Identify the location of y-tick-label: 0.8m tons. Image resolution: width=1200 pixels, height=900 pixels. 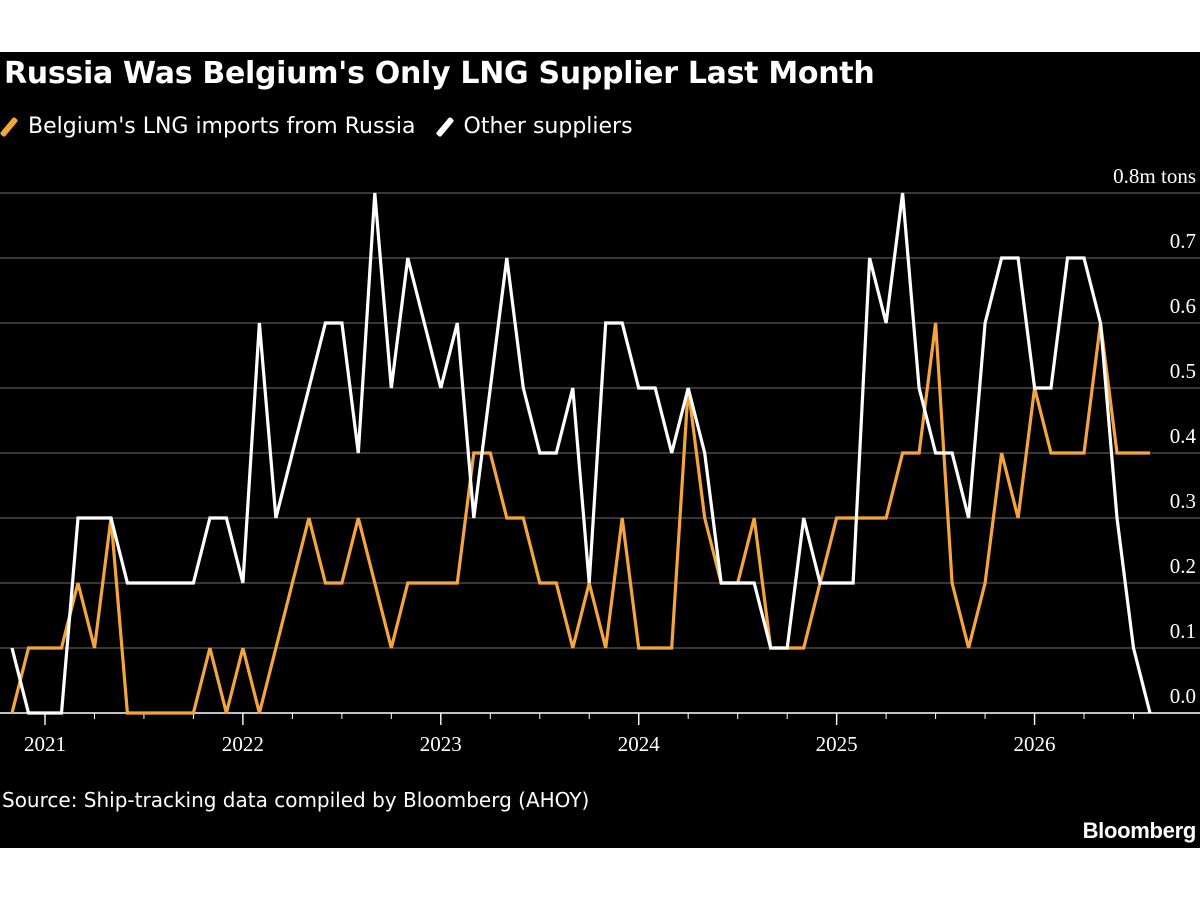
(1154, 176).